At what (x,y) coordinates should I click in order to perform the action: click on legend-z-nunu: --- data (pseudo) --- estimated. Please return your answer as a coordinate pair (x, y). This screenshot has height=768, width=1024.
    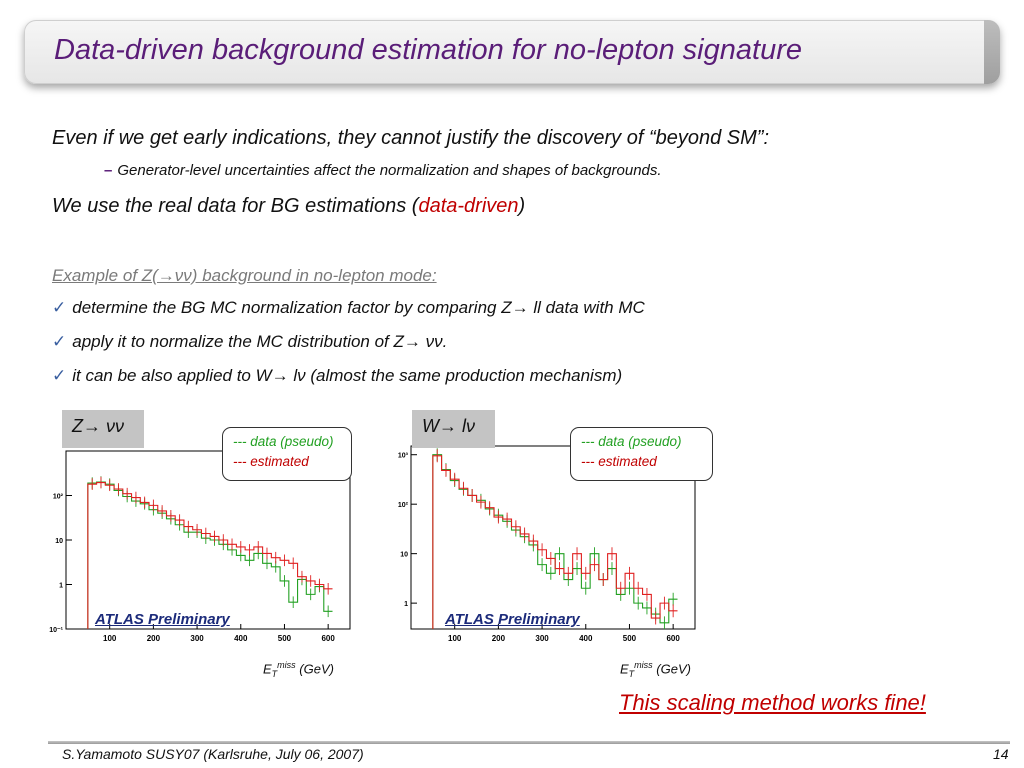
    Looking at the image, I should click on (287, 454).